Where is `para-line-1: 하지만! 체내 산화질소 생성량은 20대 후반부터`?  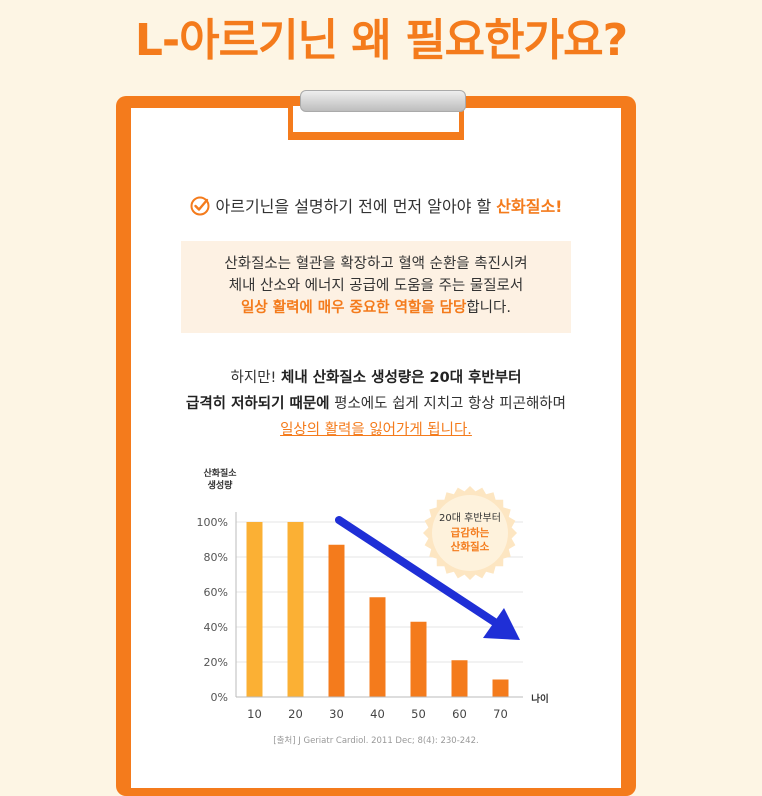 para-line-1: 하지만! 체내 산화질소 생성량은 20대 후반부터 is located at coordinates (376, 378).